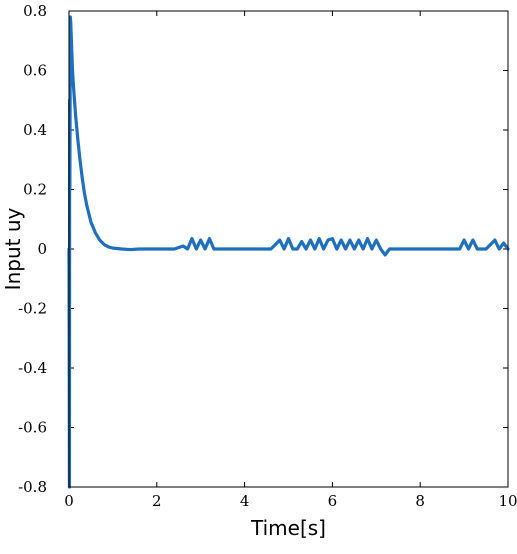 This screenshot has width=517, height=554. What do you see at coordinates (245, 501) in the screenshot?
I see `x-tick-label: 4` at bounding box center [245, 501].